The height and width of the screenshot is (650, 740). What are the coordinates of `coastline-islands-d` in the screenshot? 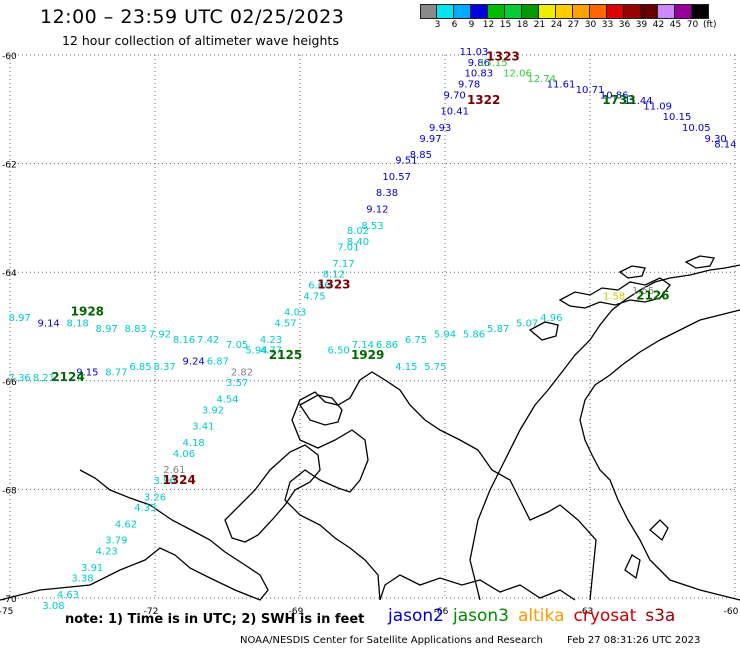 It's located at (699, 262).